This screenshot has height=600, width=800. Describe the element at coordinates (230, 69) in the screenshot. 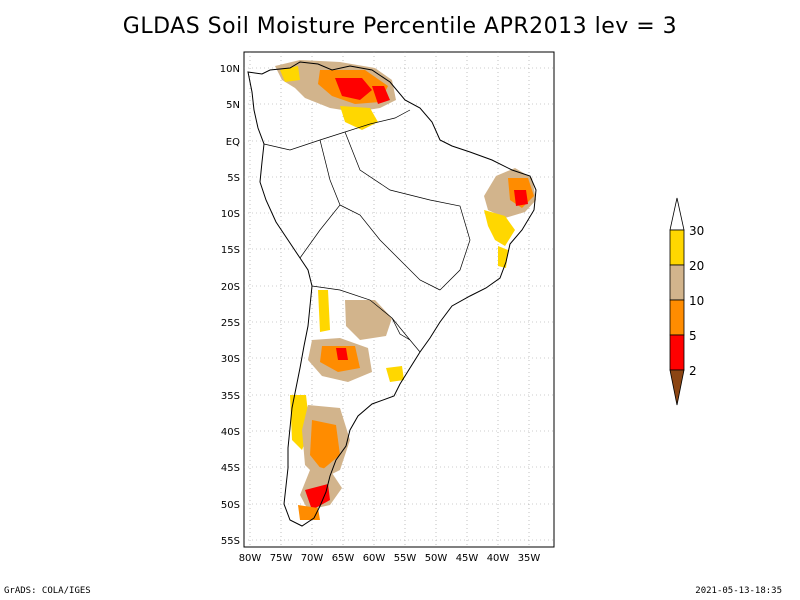

I see `lat-tick-label: 10N` at that location.